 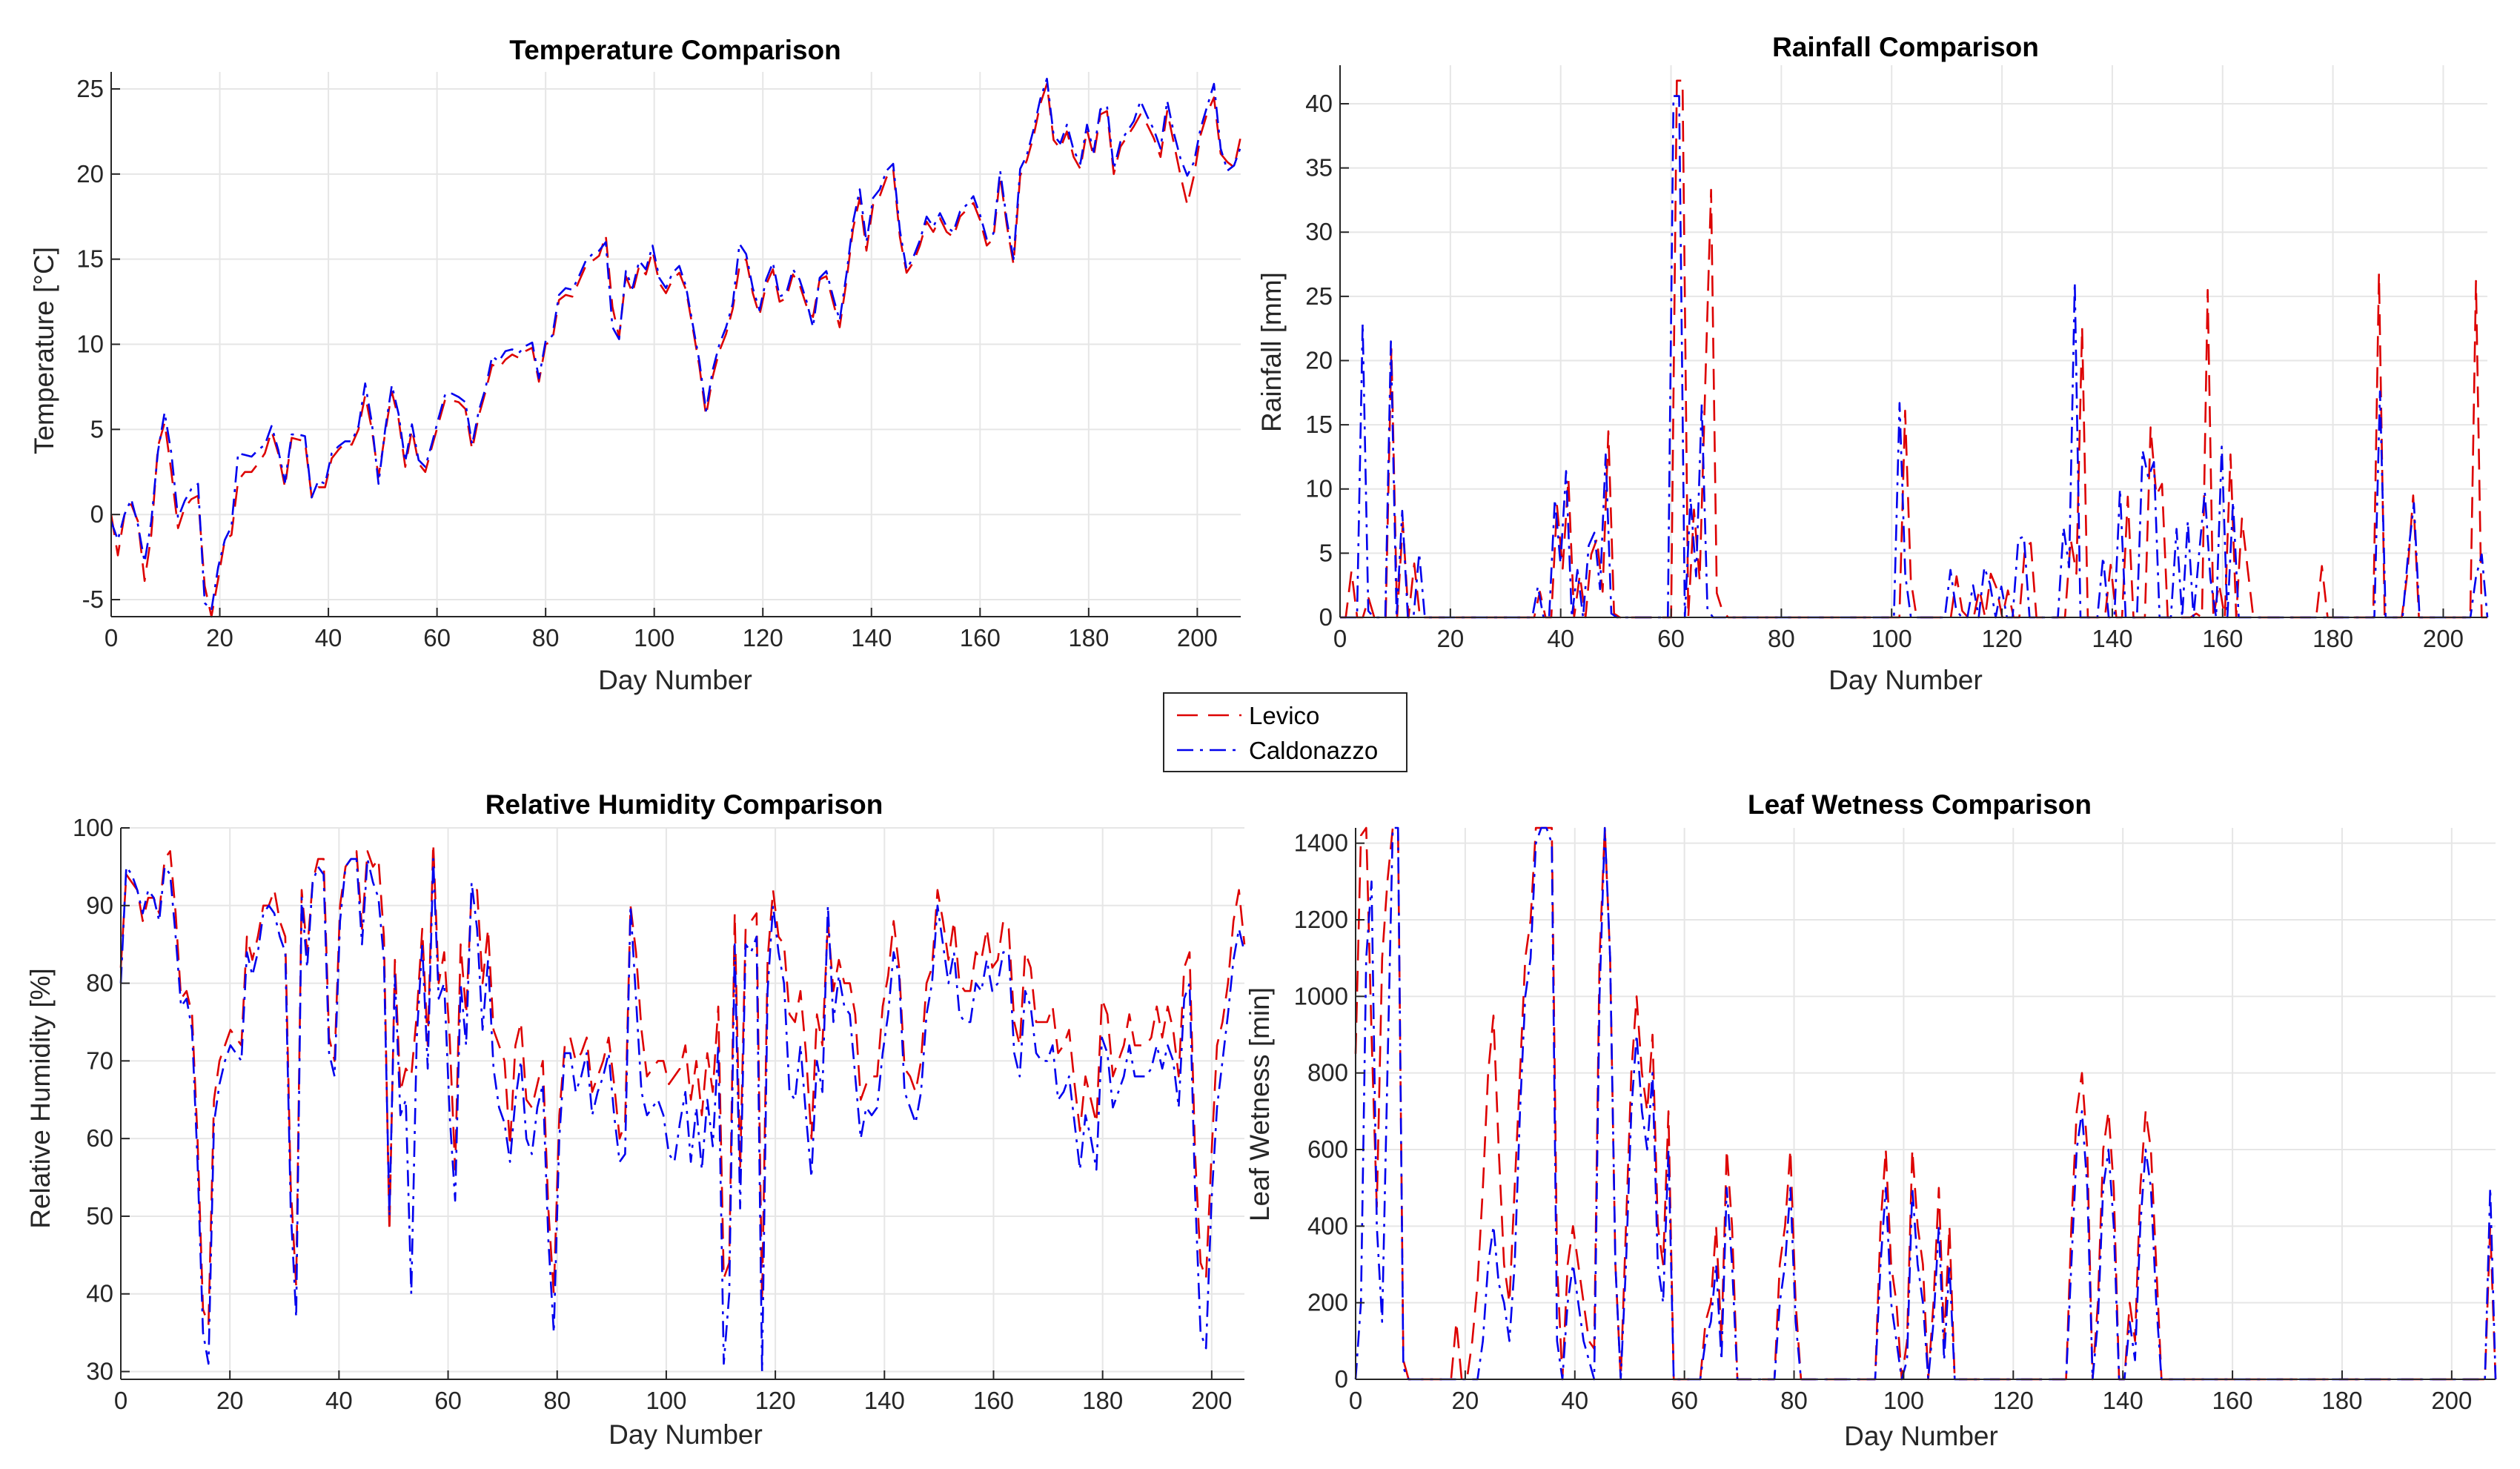 What do you see at coordinates (1319, 103) in the screenshot?
I see `rain-y-tick-label: 40` at bounding box center [1319, 103].